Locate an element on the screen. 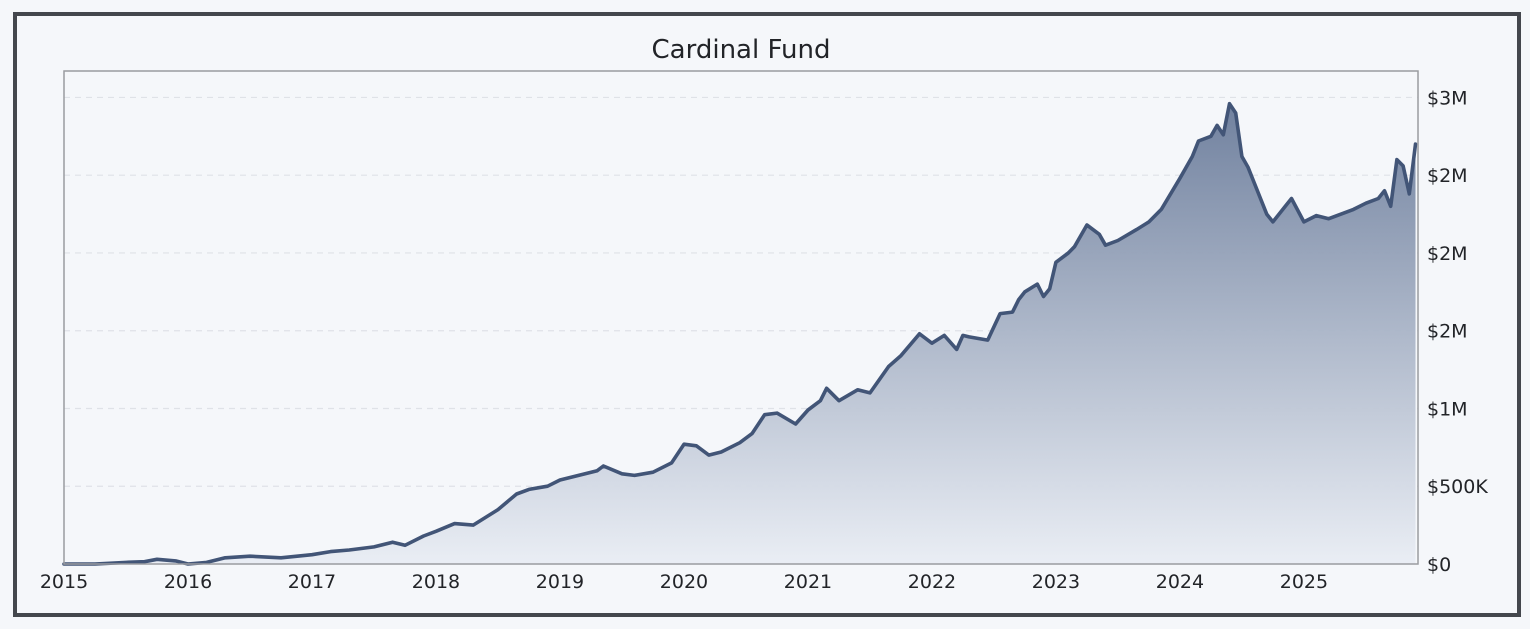 This screenshot has height=629, width=1530. x-tick-label-2015: 2015 is located at coordinates (64, 582).